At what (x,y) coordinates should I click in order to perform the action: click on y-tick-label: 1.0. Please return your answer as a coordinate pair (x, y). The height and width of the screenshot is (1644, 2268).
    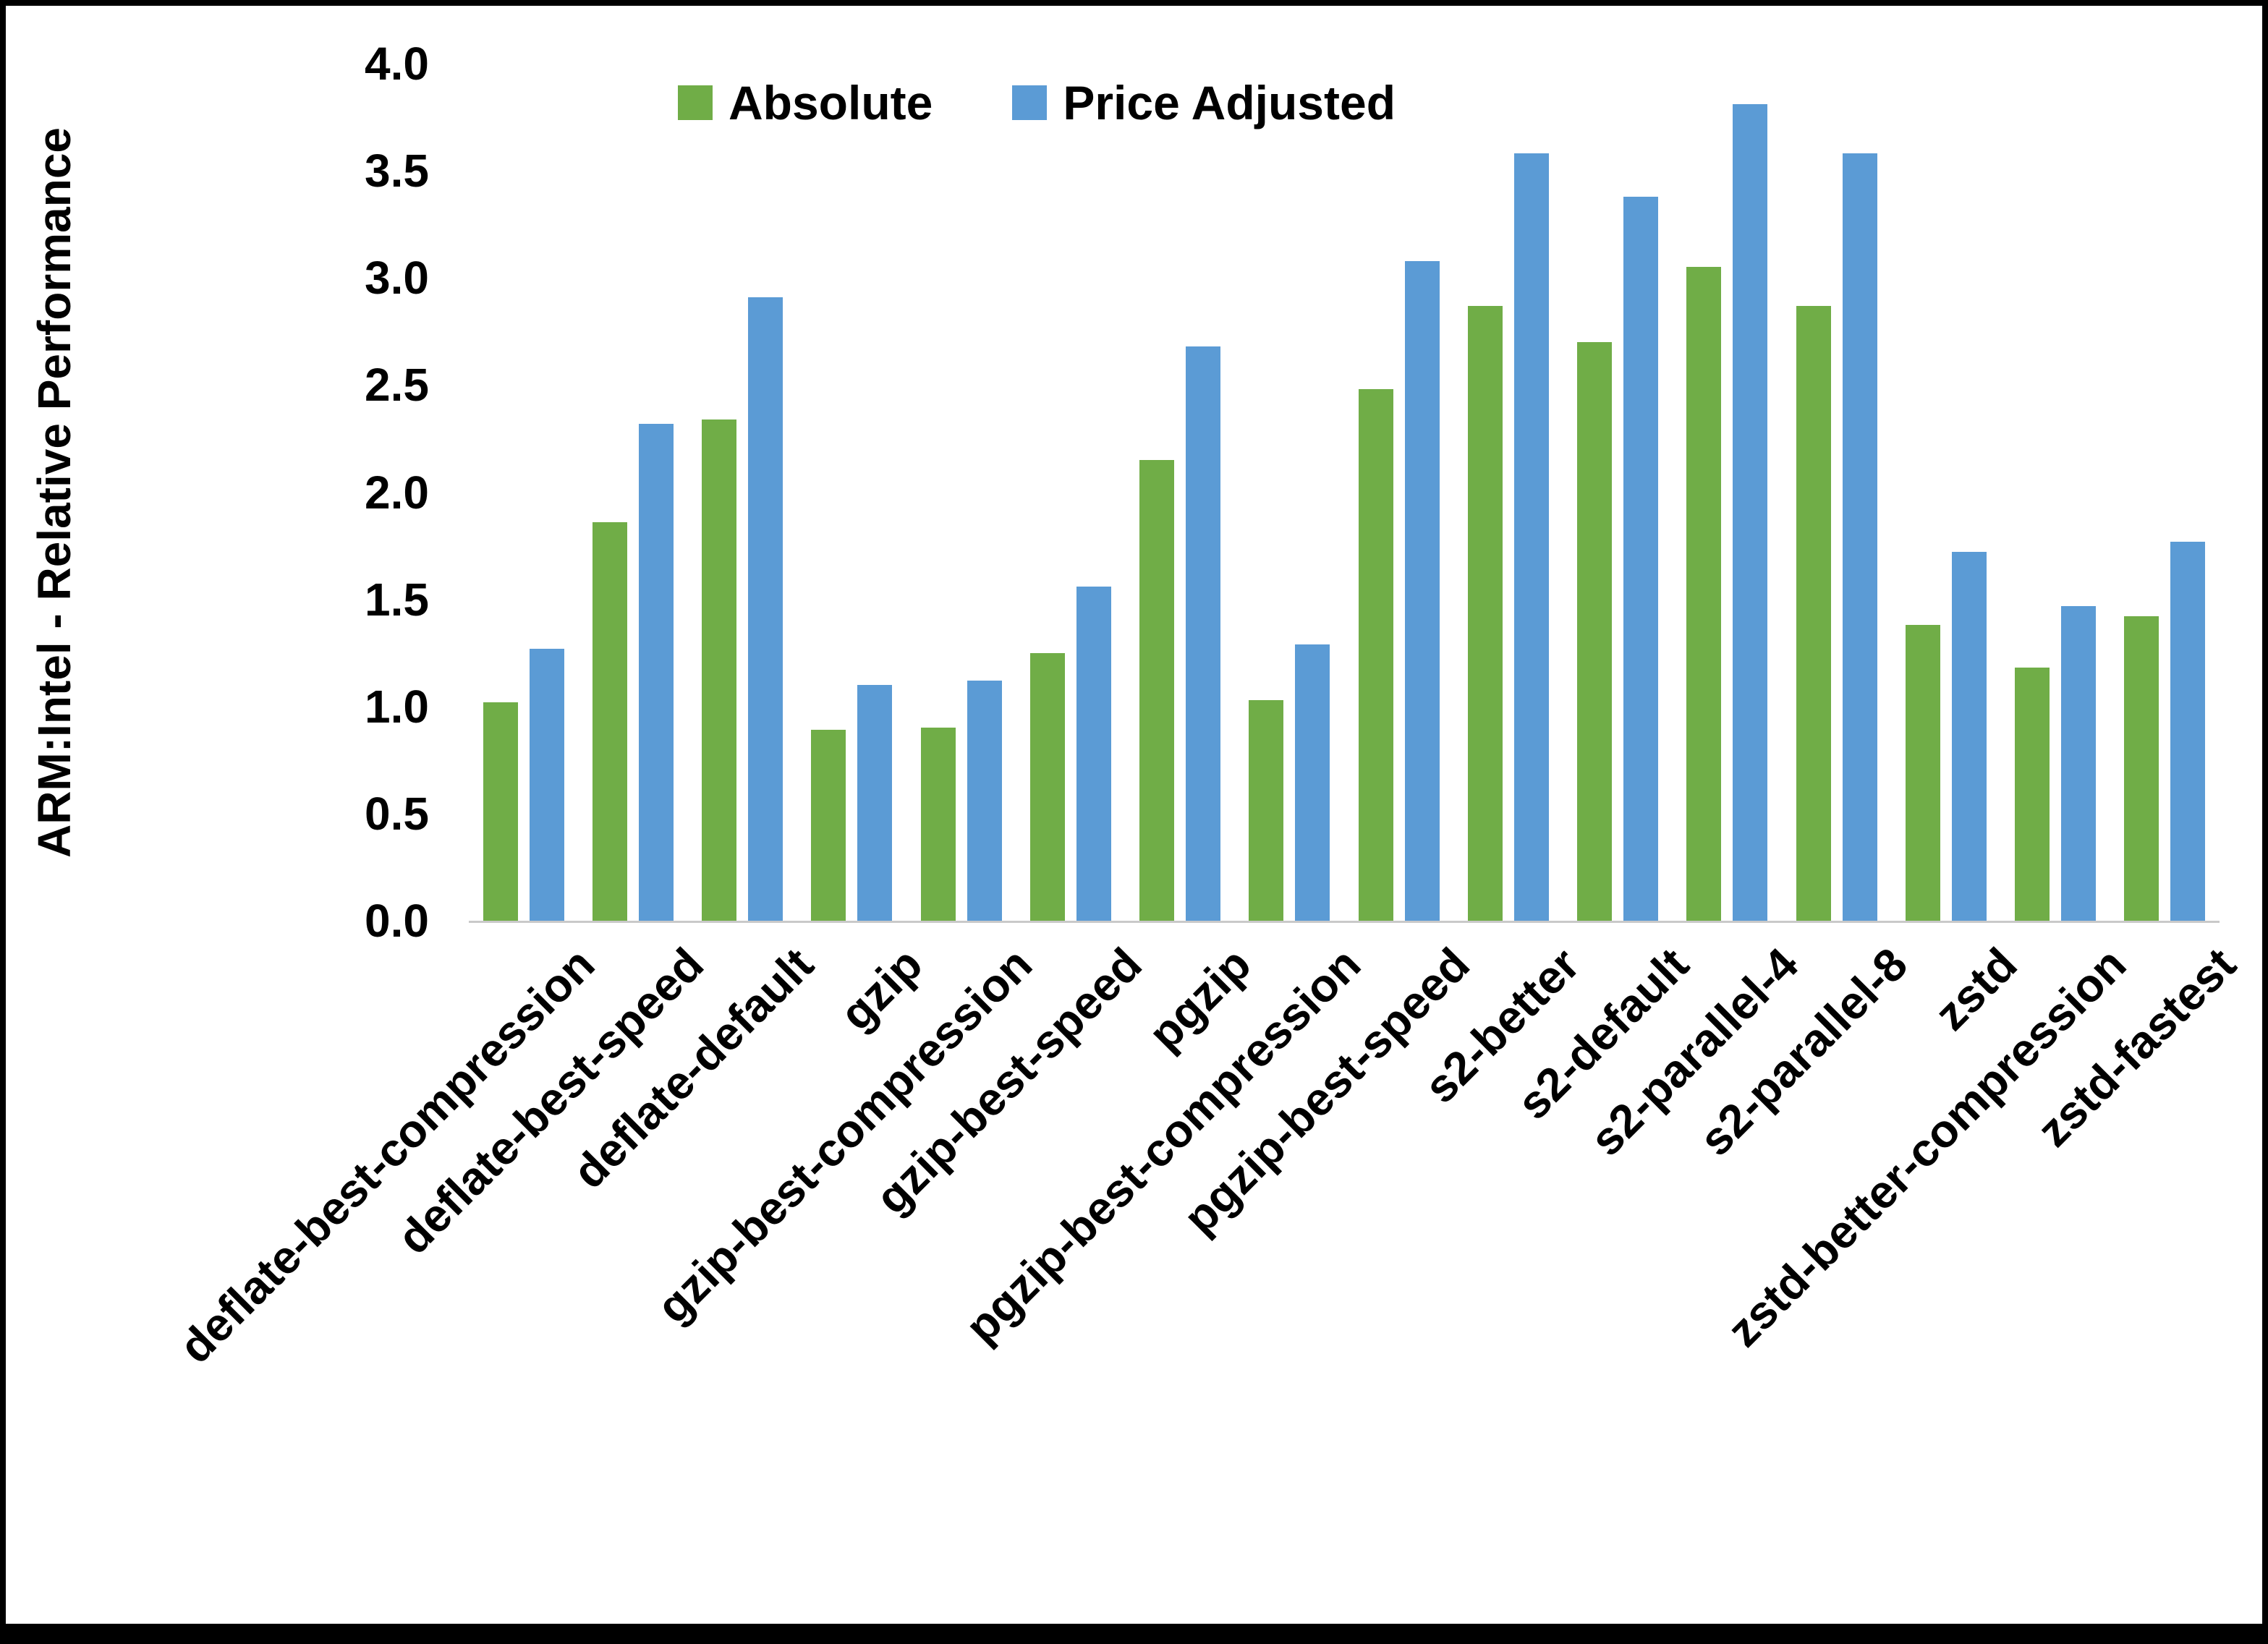
    Looking at the image, I should click on (397, 706).